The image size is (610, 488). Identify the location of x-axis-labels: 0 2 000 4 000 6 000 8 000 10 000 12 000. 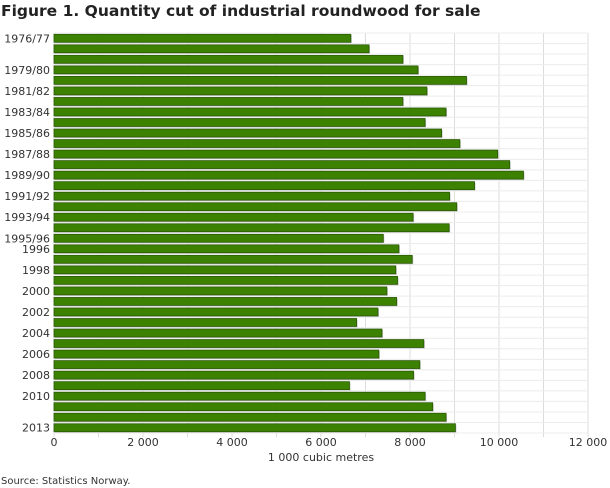
(329, 442).